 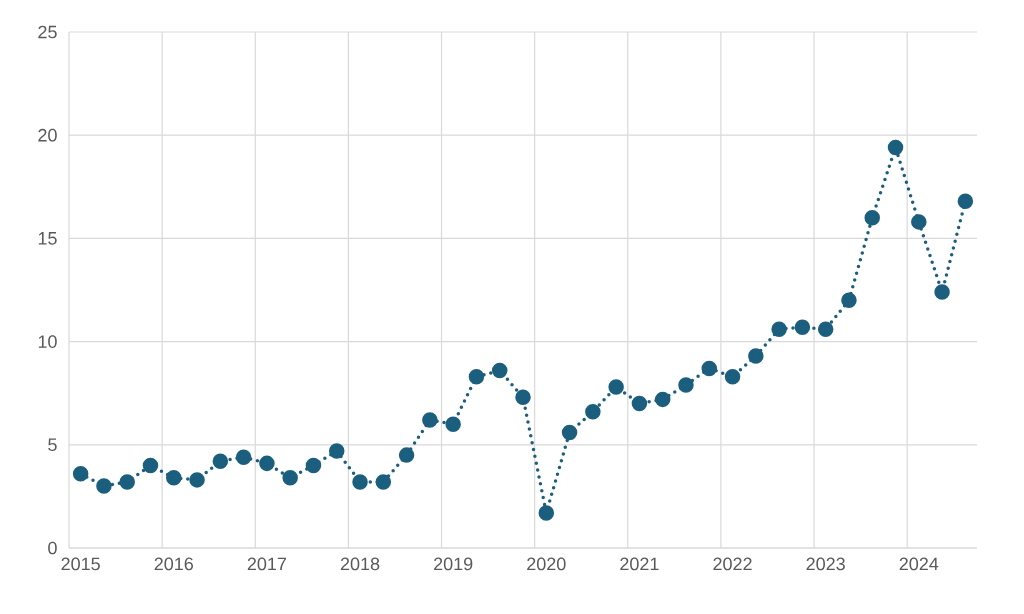 What do you see at coordinates (639, 564) in the screenshot?
I see `x-tick-label: 2021` at bounding box center [639, 564].